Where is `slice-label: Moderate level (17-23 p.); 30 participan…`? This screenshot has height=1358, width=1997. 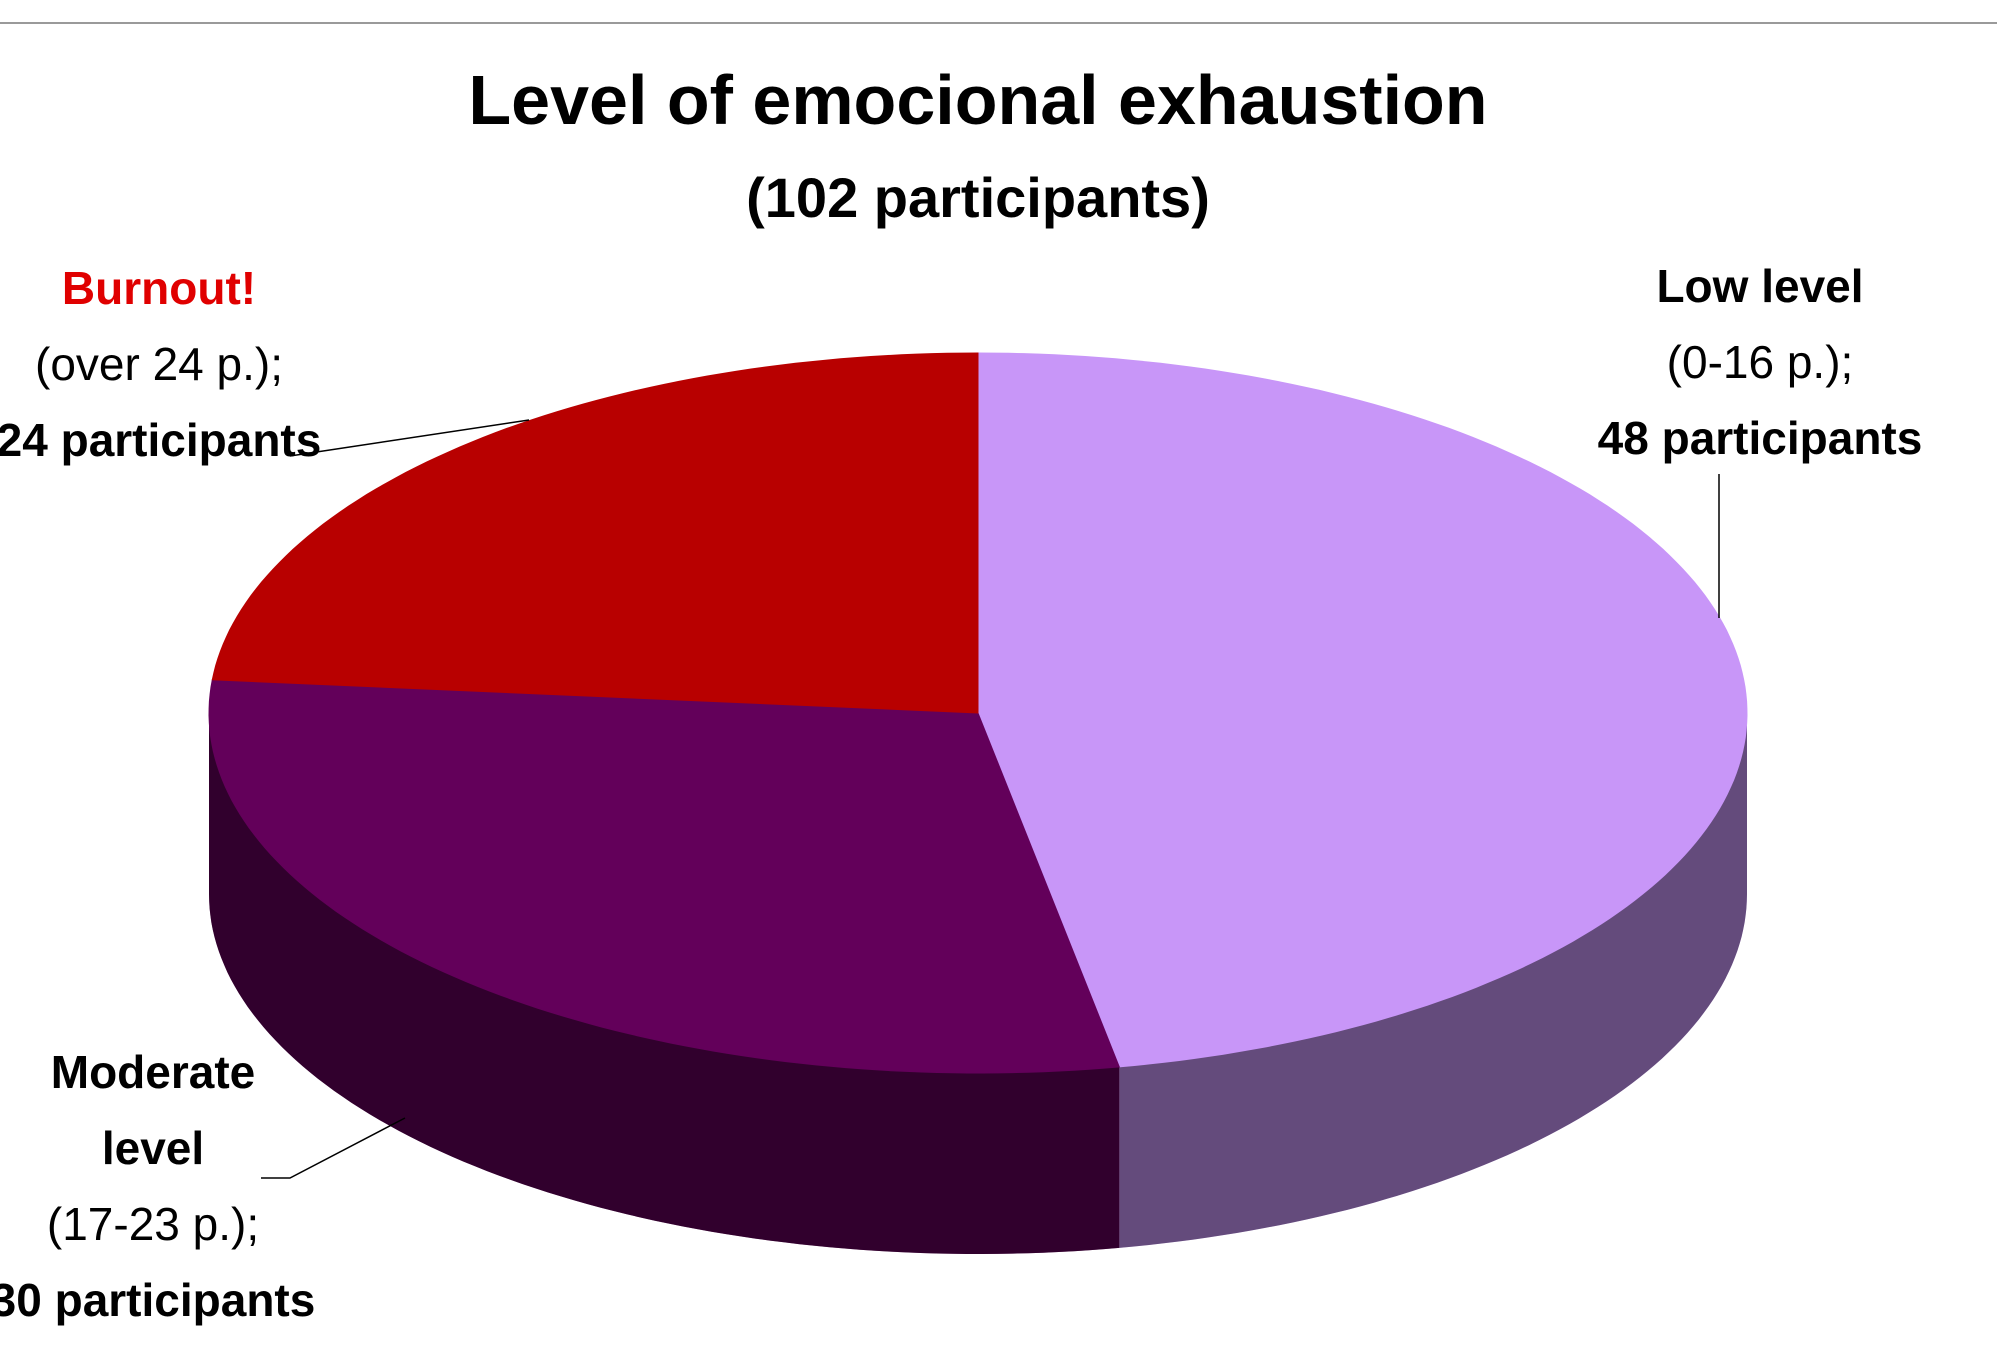
slice-label: Moderate level (17-23 p.); 30 participan… is located at coordinates (157, 1186).